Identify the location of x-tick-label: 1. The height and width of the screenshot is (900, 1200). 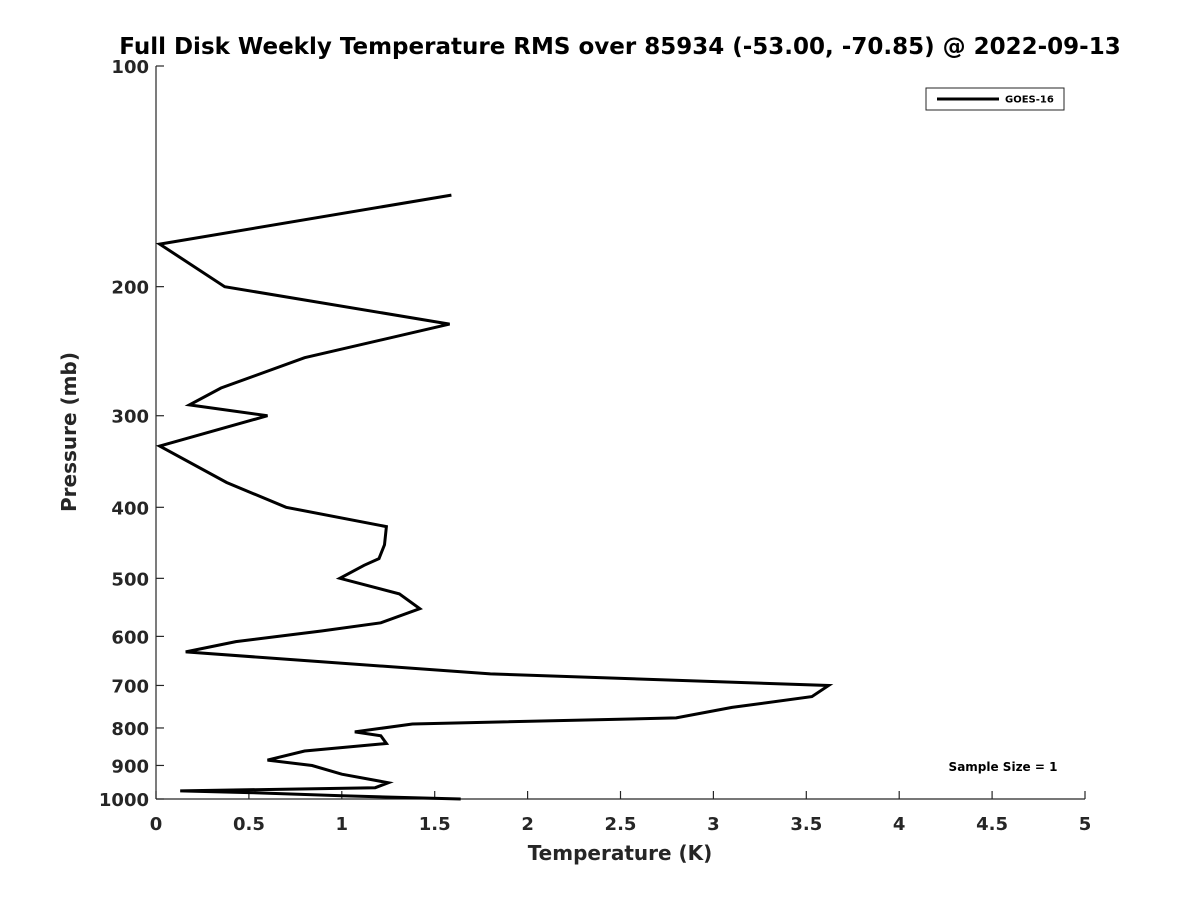
(342, 824).